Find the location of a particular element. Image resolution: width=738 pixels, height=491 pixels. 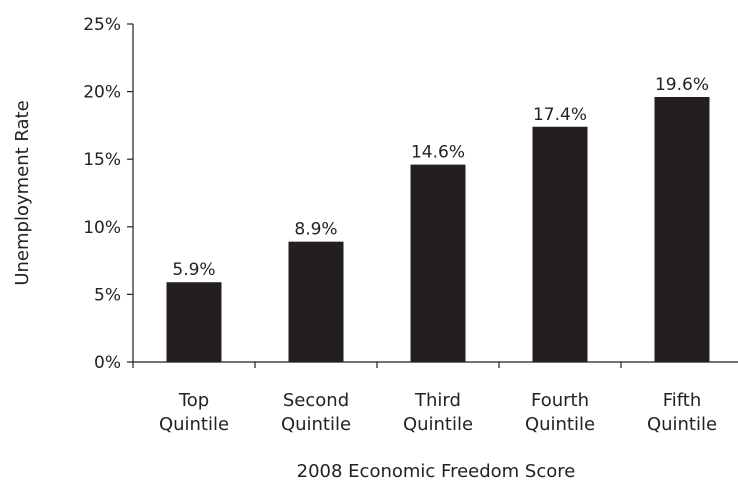

x-category-label: Fourth Quintile is located at coordinates (560, 412).